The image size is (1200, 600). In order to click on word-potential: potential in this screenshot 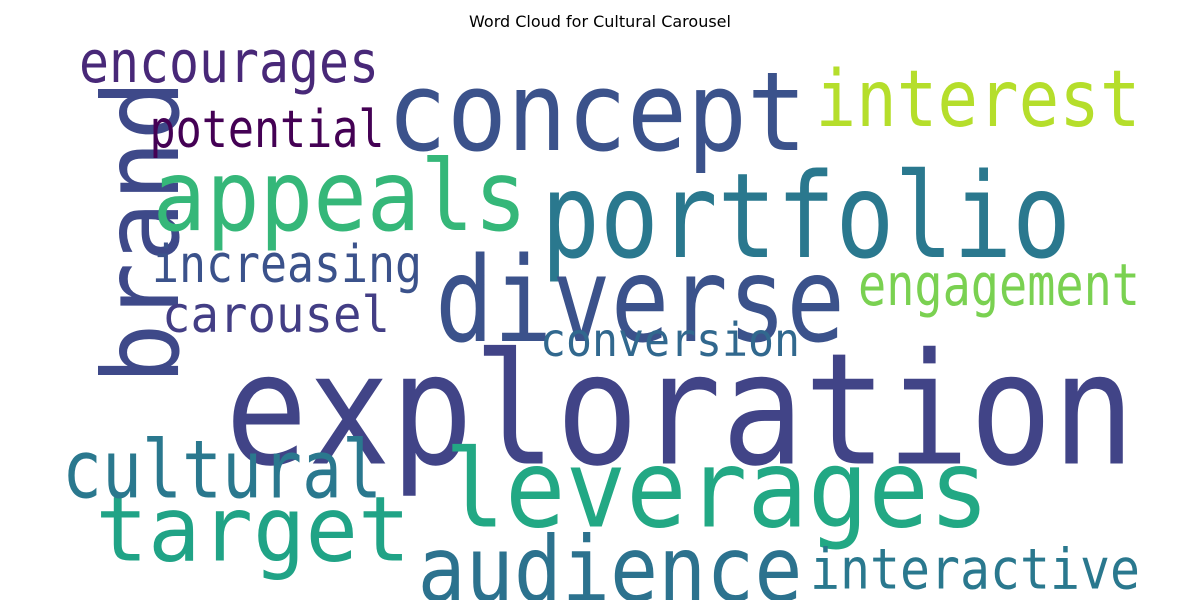, I will do `click(267, 130)`.